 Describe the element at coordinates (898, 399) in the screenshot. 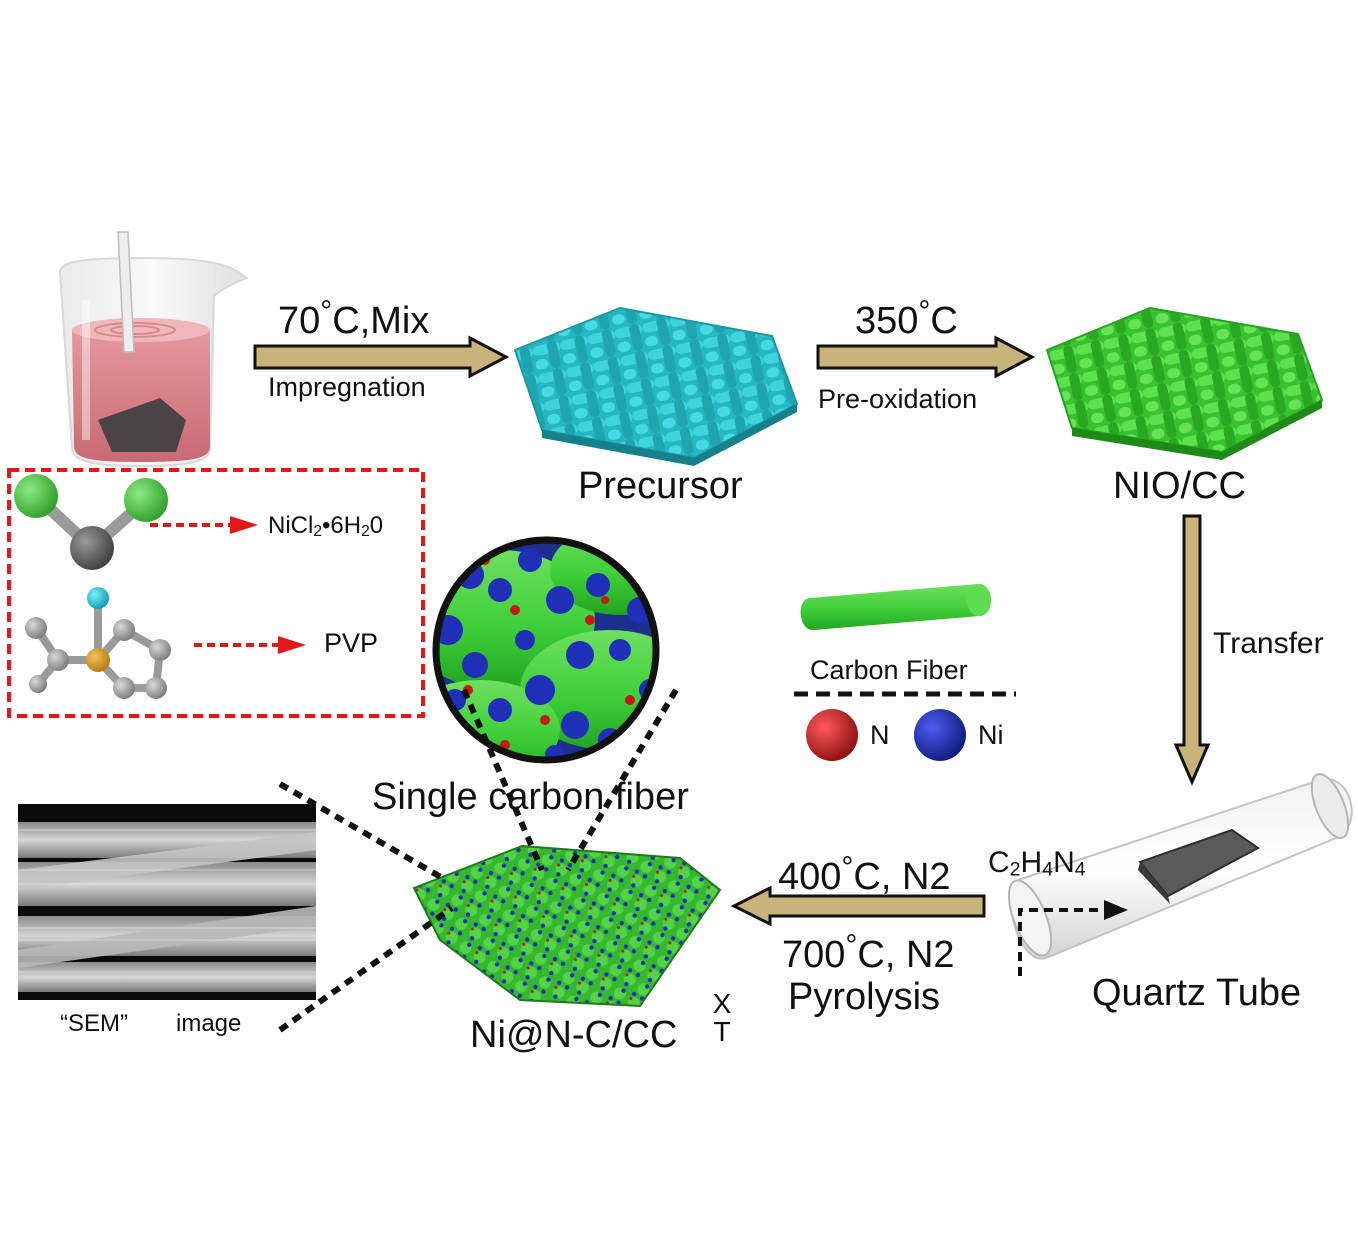

I see `pre-oxidation-label: Pre-oxidation` at that location.